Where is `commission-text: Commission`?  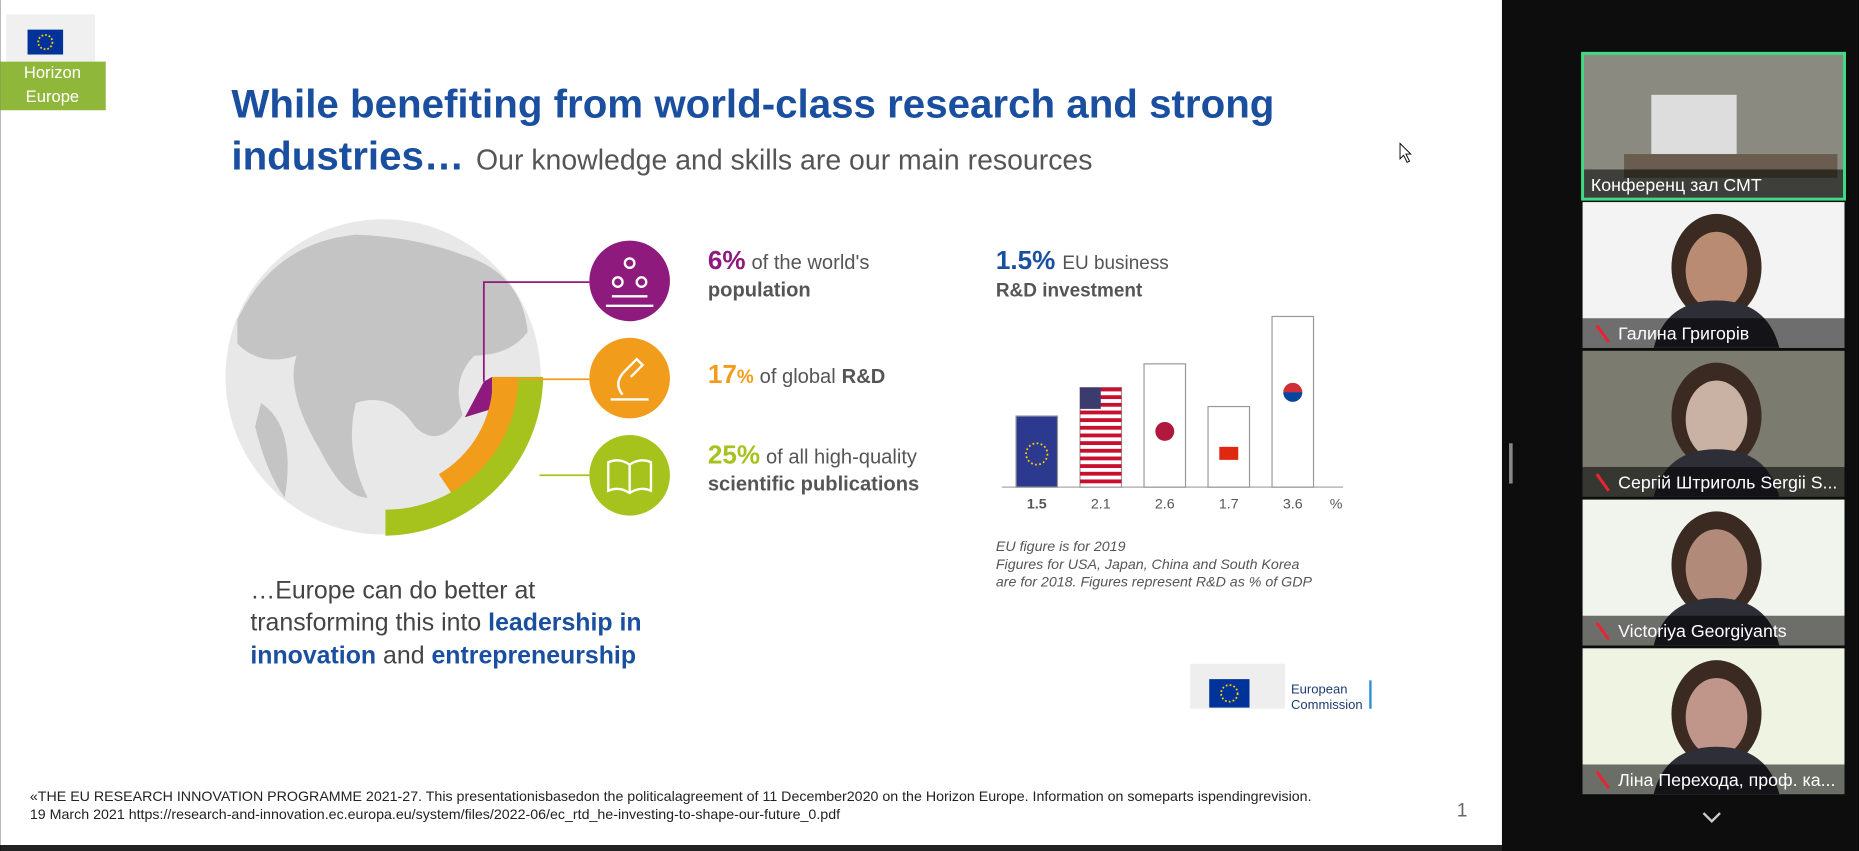 commission-text: Commission is located at coordinates (1327, 704).